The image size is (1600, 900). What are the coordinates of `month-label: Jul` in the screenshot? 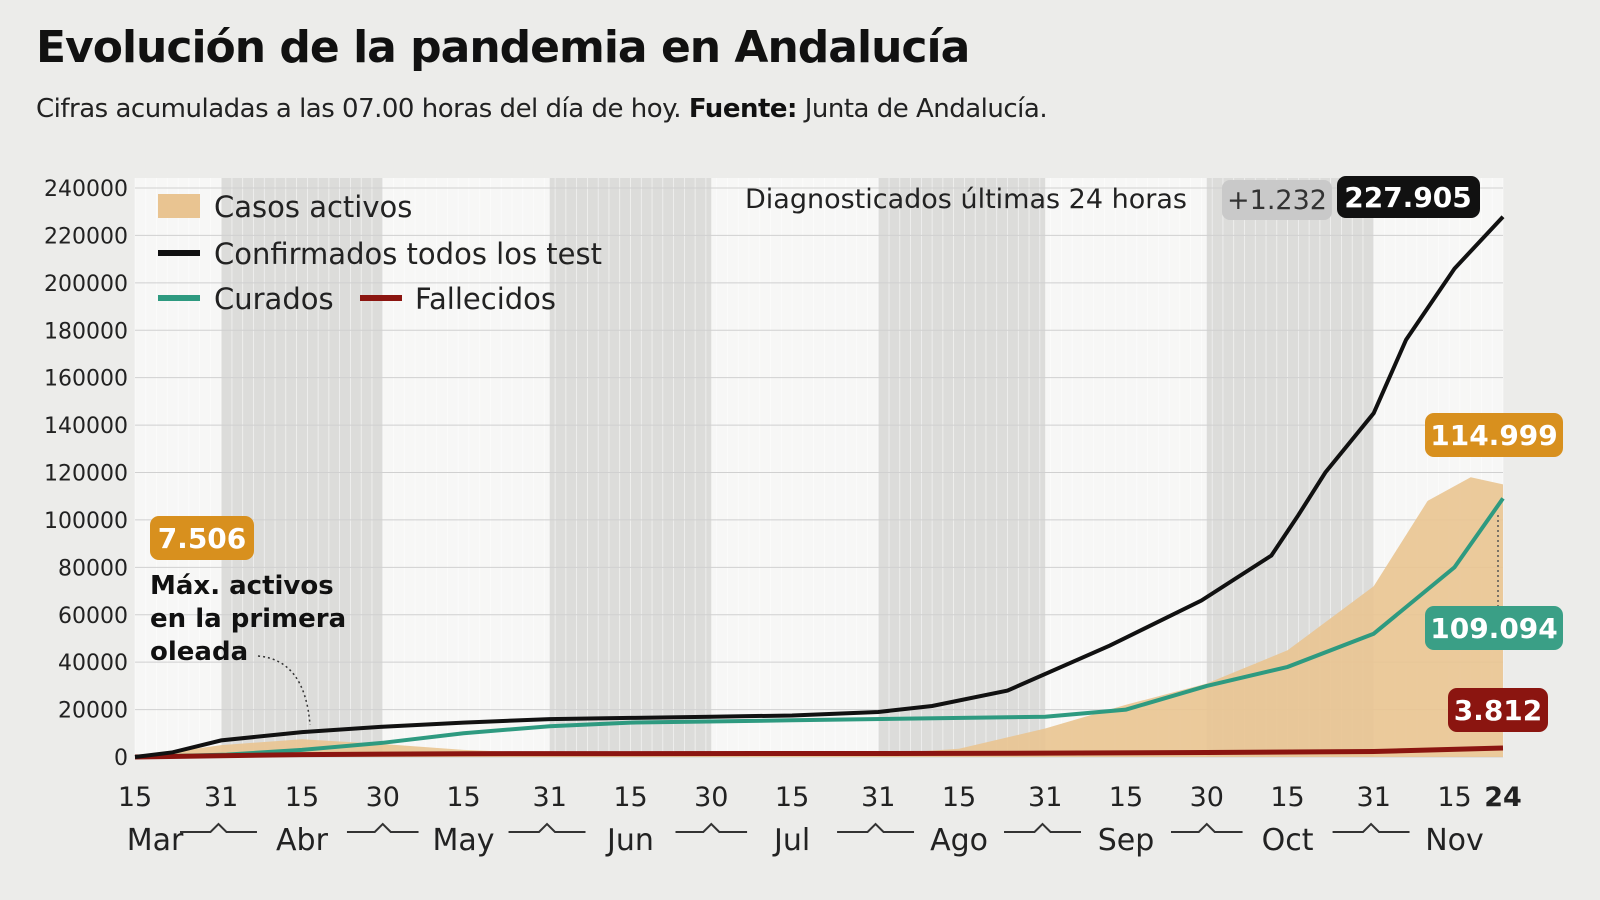 It's located at (791, 840).